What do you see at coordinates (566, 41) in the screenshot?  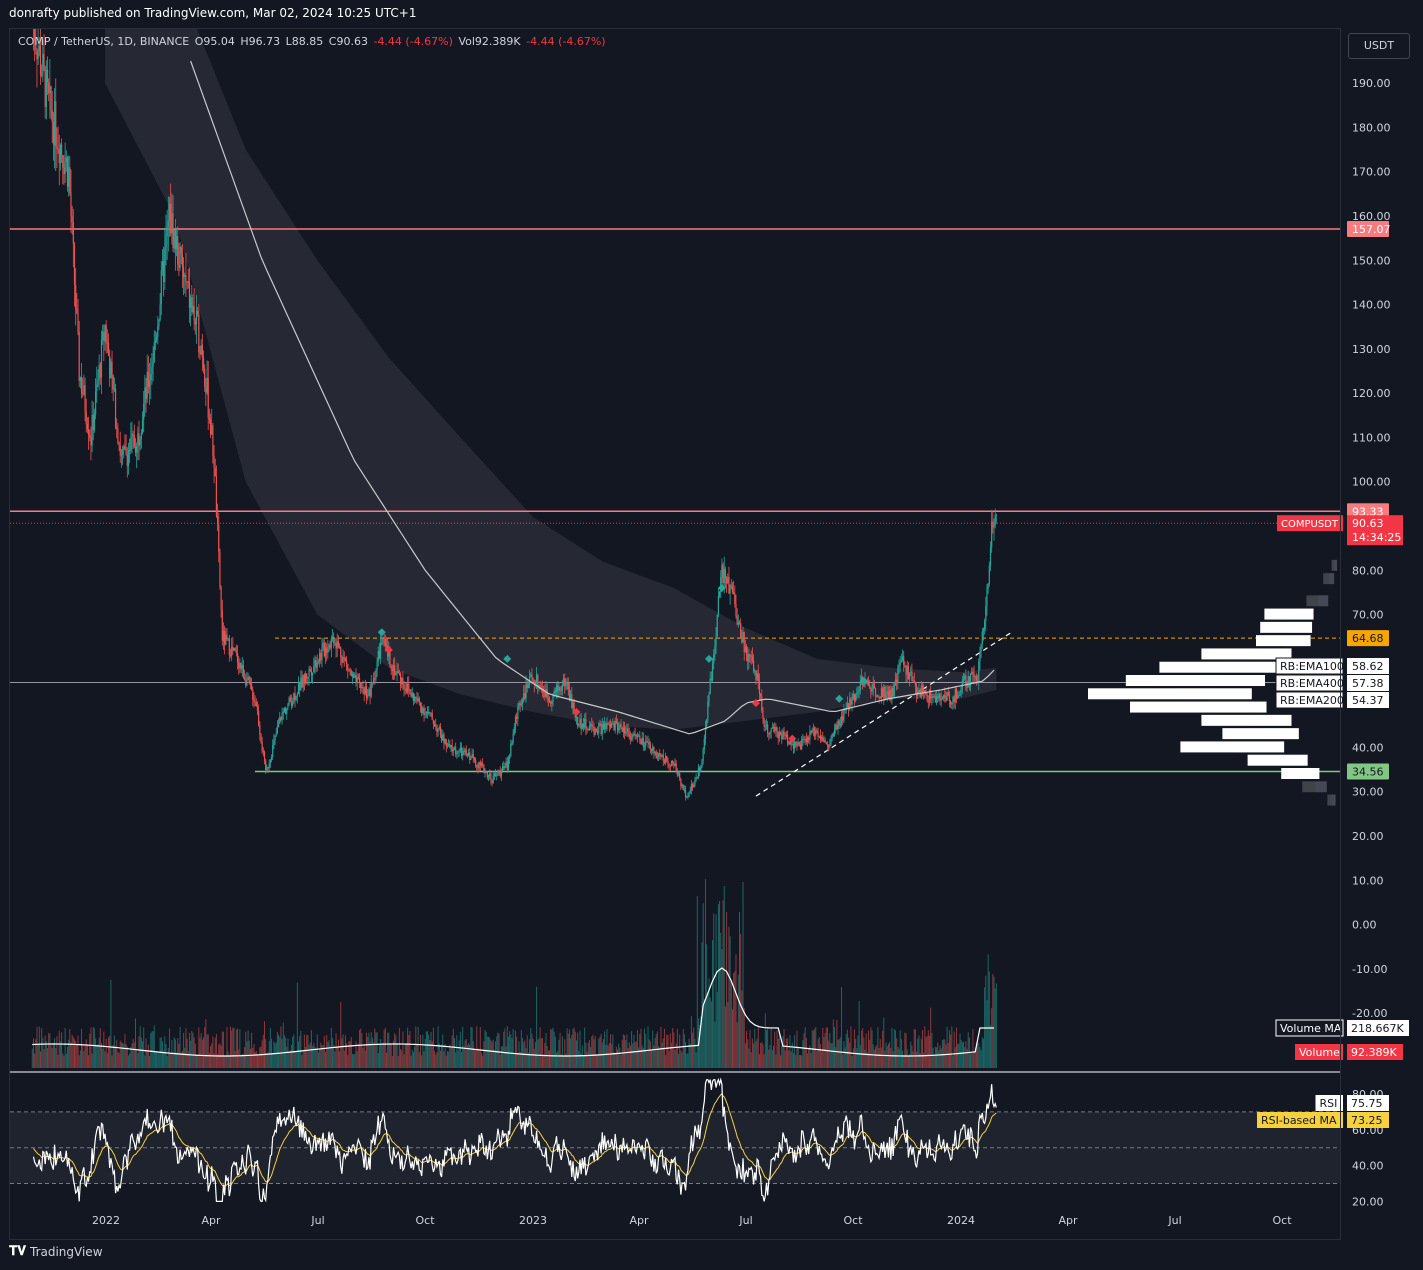 I see `legend-volume-change: -4.44 (-4.67%)` at bounding box center [566, 41].